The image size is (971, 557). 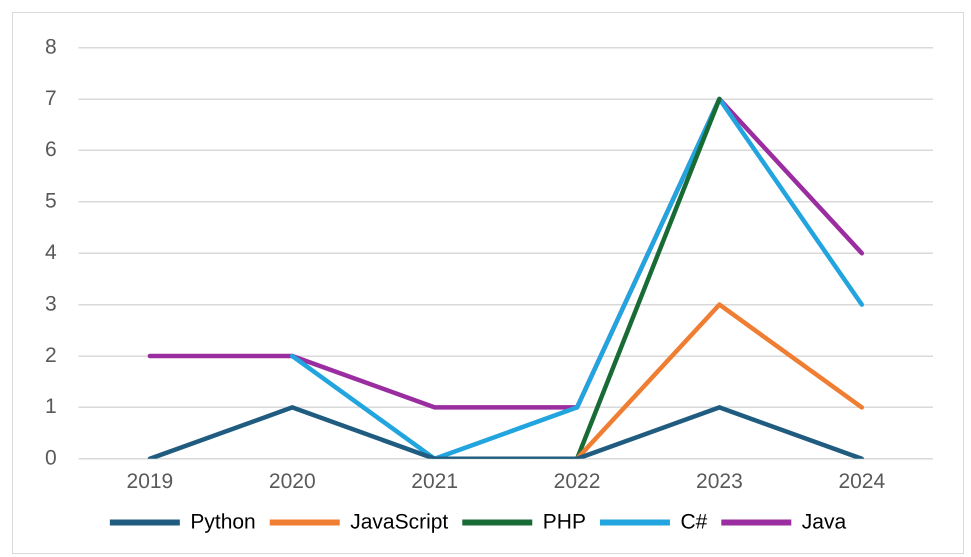 I want to click on legend-label: Java, so click(x=824, y=522).